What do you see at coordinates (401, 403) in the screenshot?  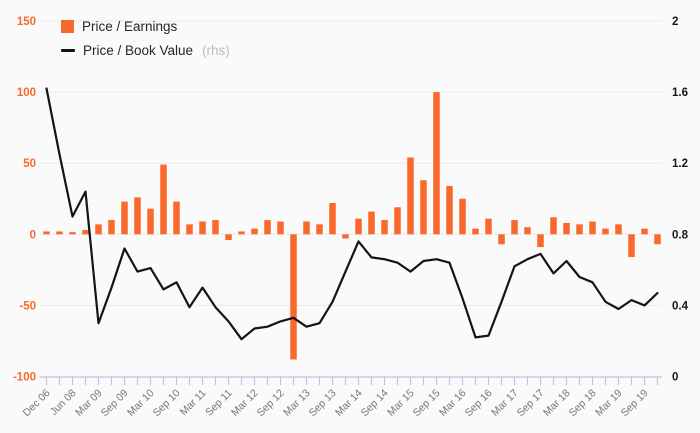 I see `x-axis-tick-label: Mar 15` at bounding box center [401, 403].